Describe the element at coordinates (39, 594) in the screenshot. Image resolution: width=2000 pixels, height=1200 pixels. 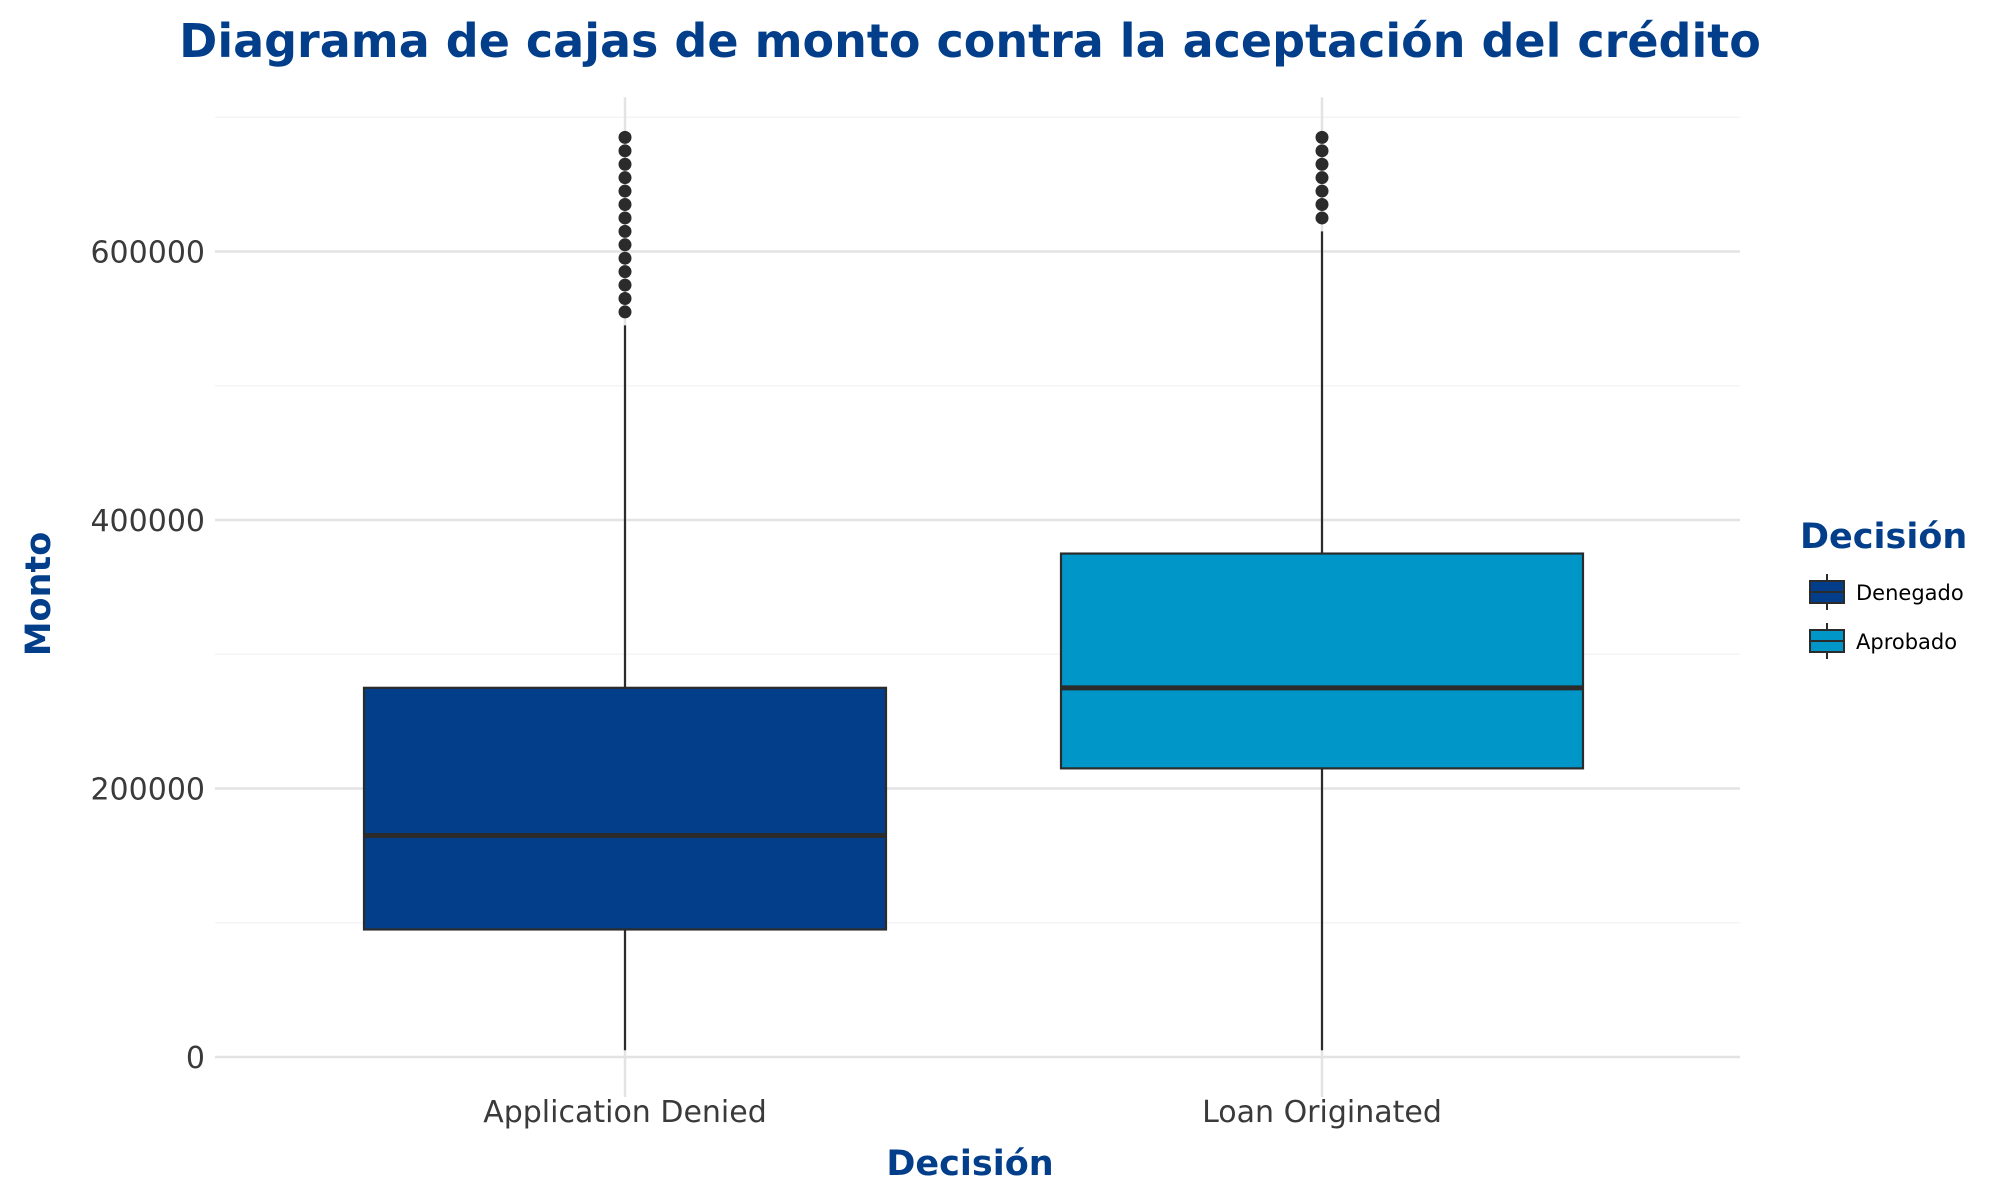
I see `y-axis-title: Monto` at that location.